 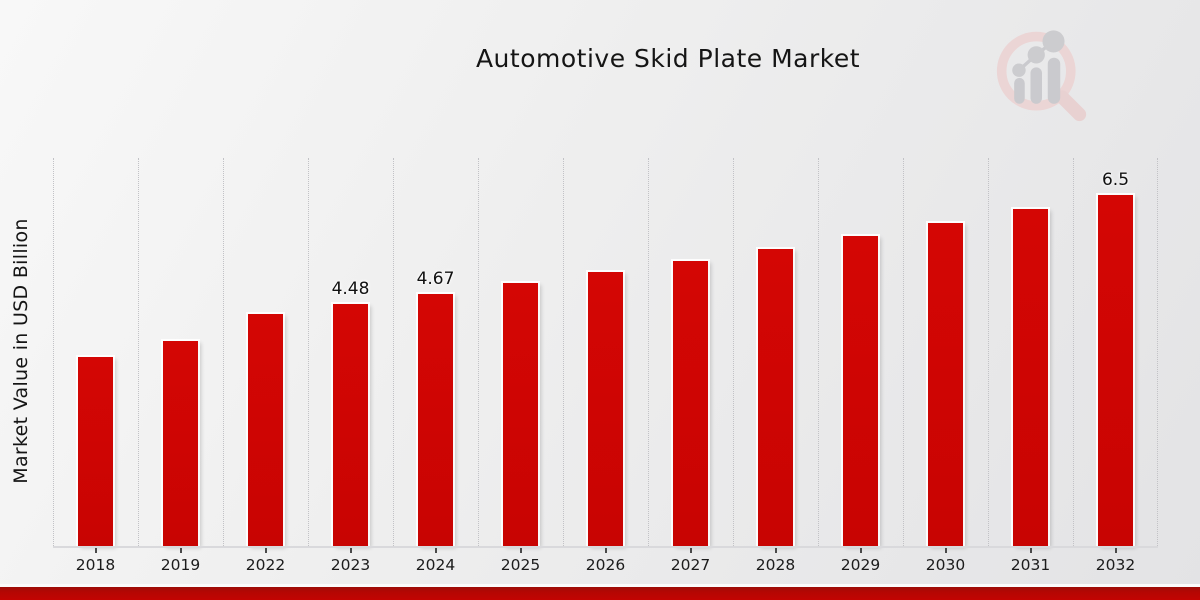 I want to click on x-tick-label-2031: 2031, so click(x=1030, y=565).